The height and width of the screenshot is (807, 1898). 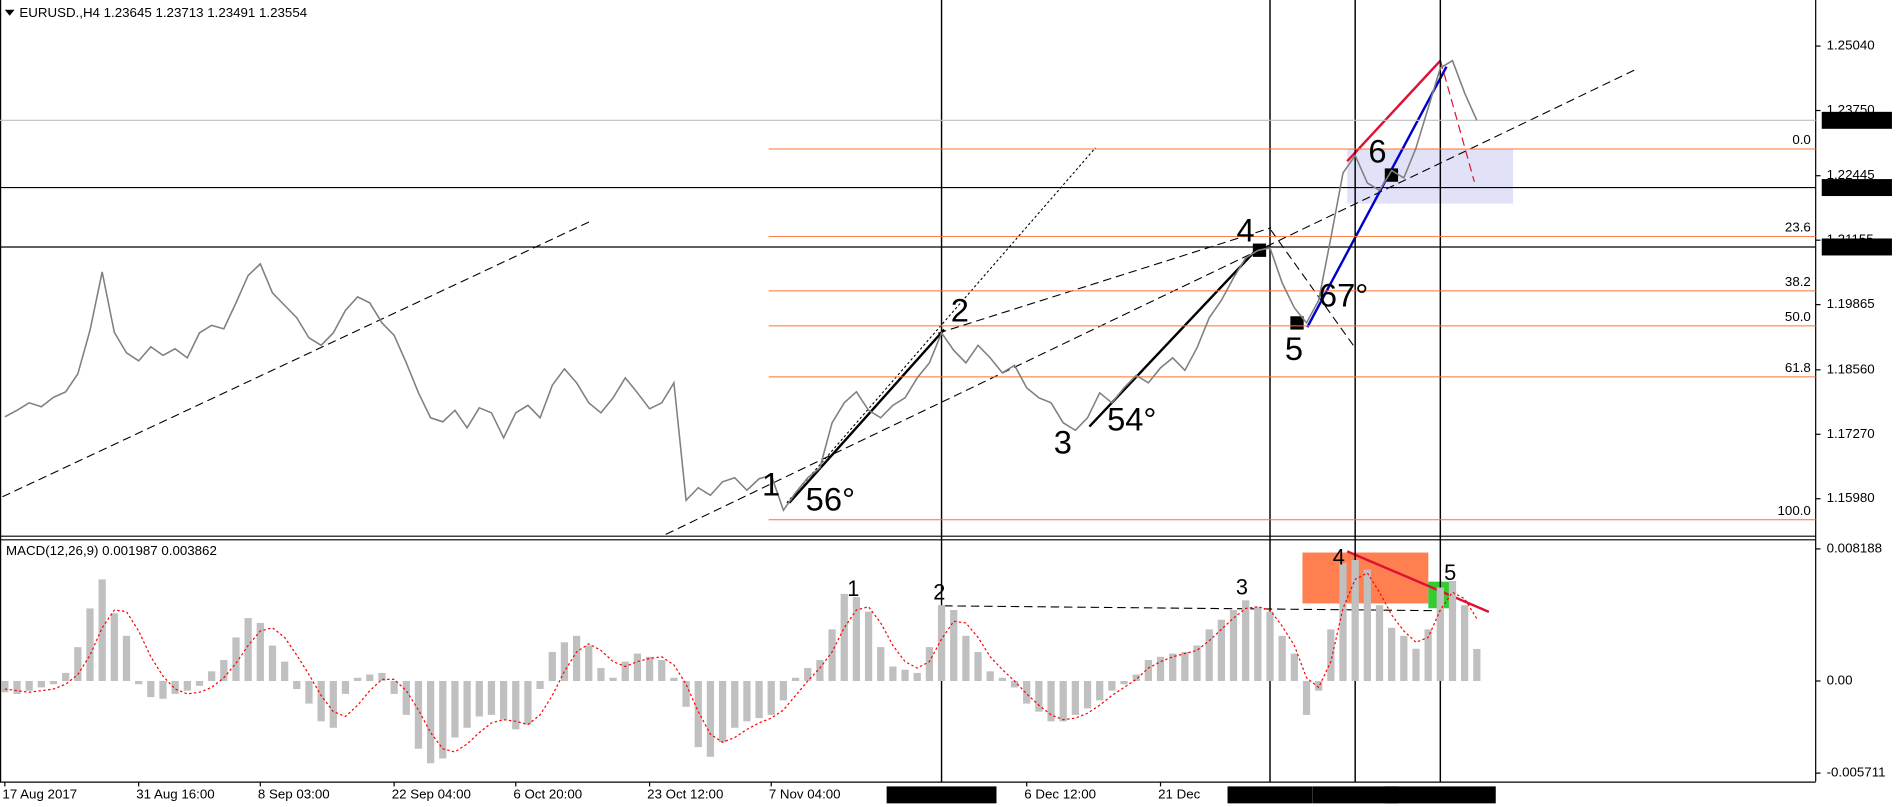 I want to click on wave-label: 4, so click(x=1245, y=229).